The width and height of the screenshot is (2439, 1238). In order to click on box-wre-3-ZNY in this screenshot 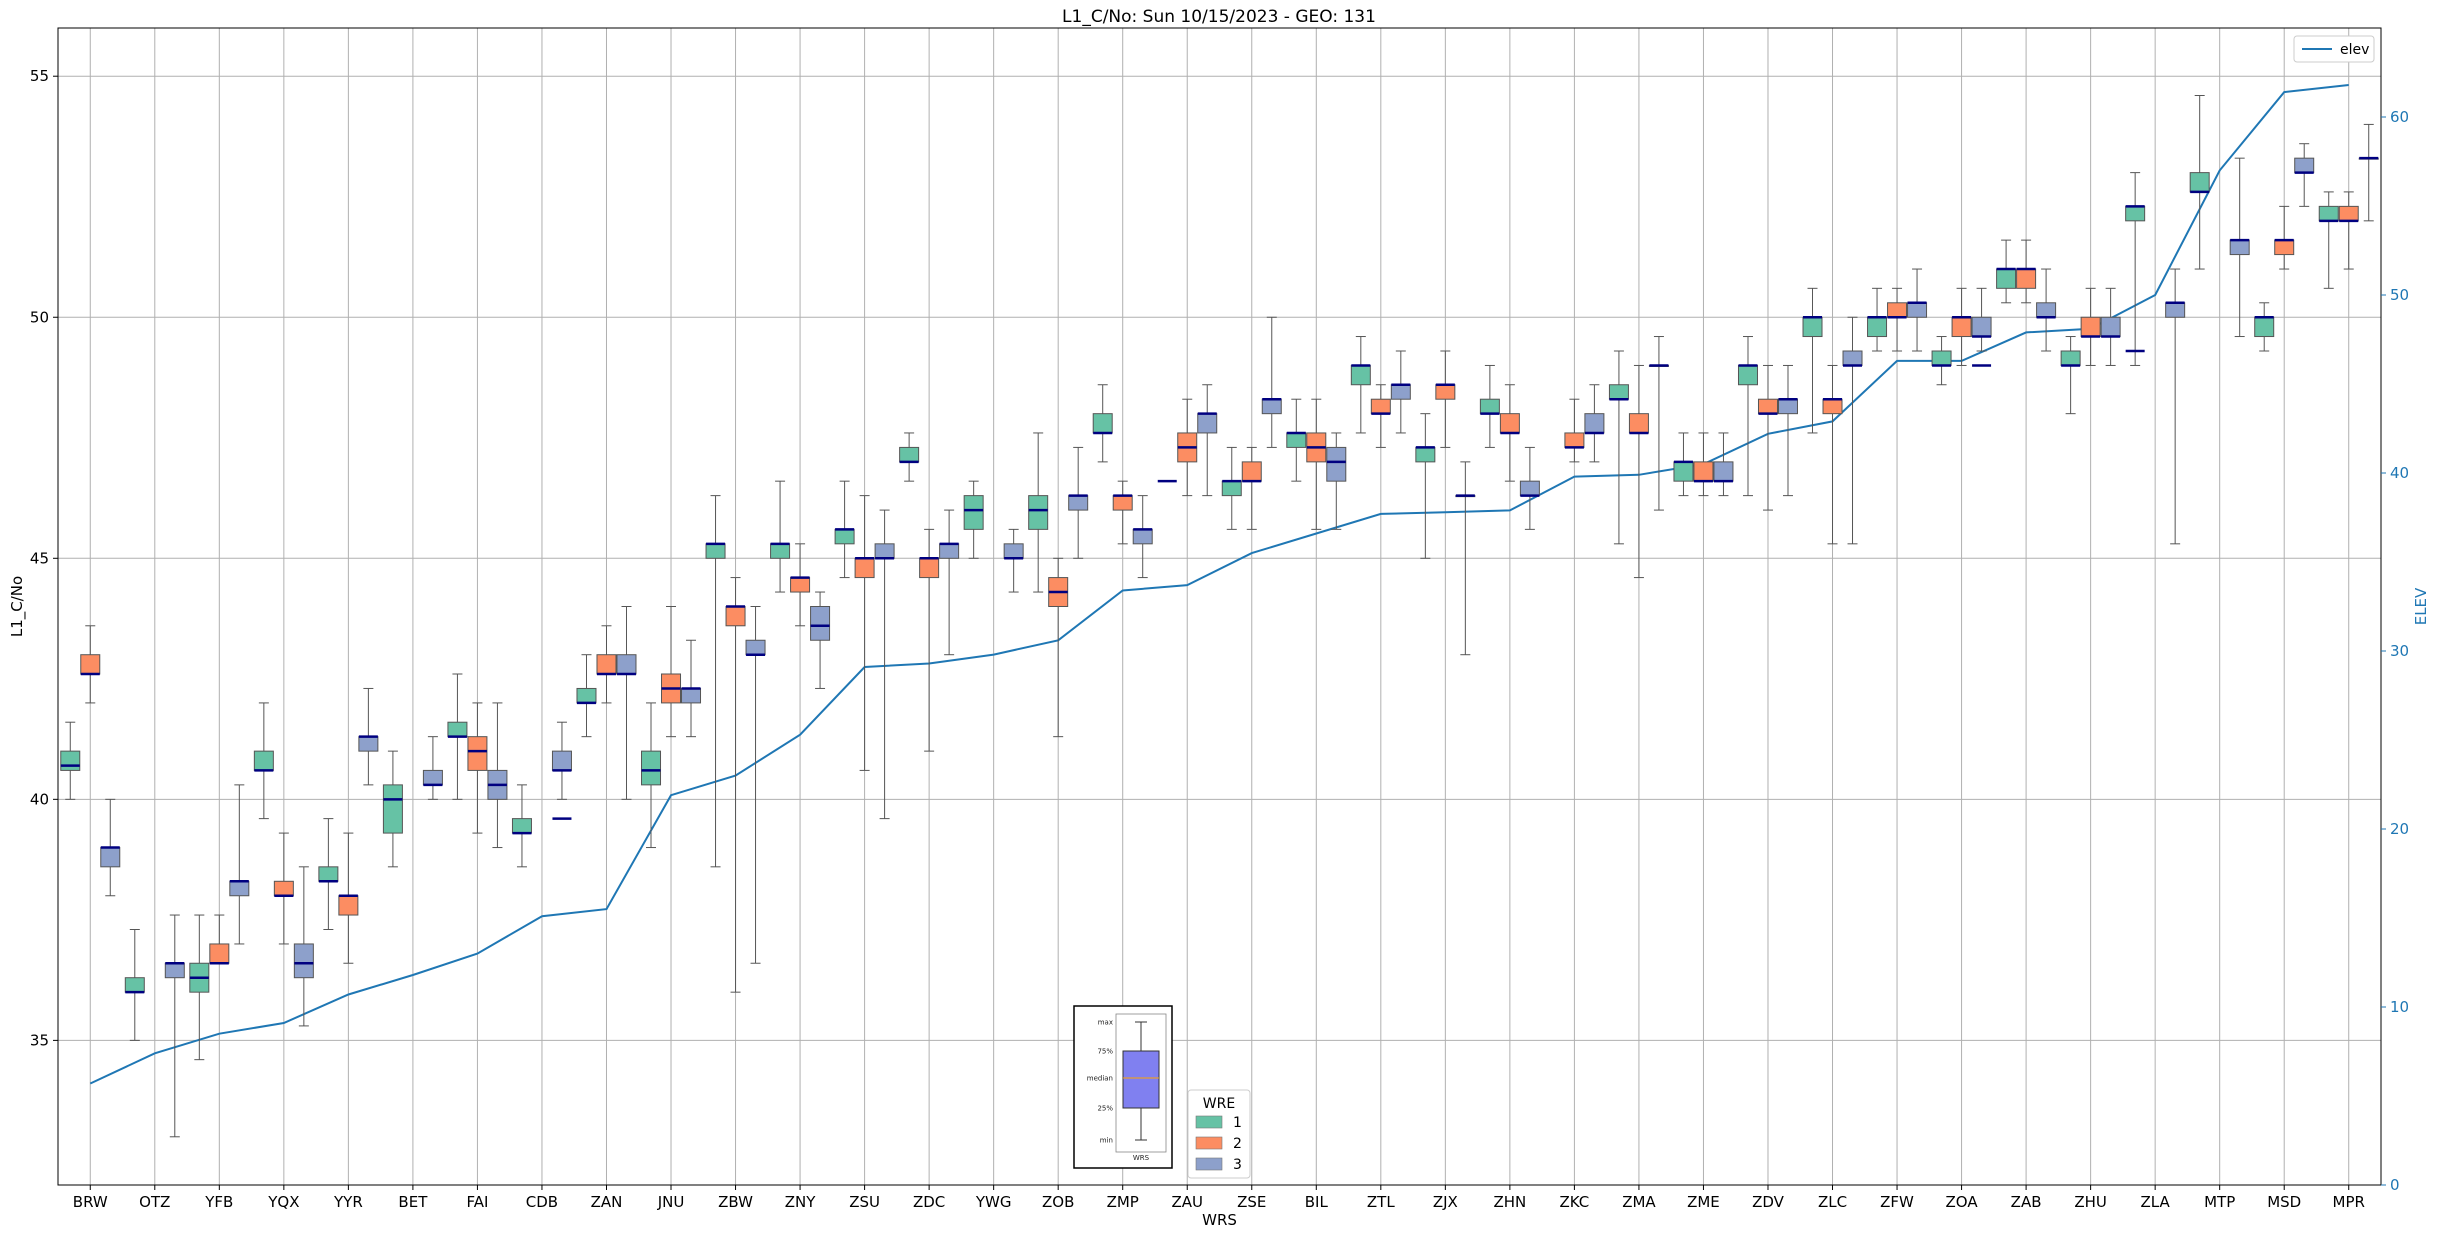, I will do `click(820, 640)`.